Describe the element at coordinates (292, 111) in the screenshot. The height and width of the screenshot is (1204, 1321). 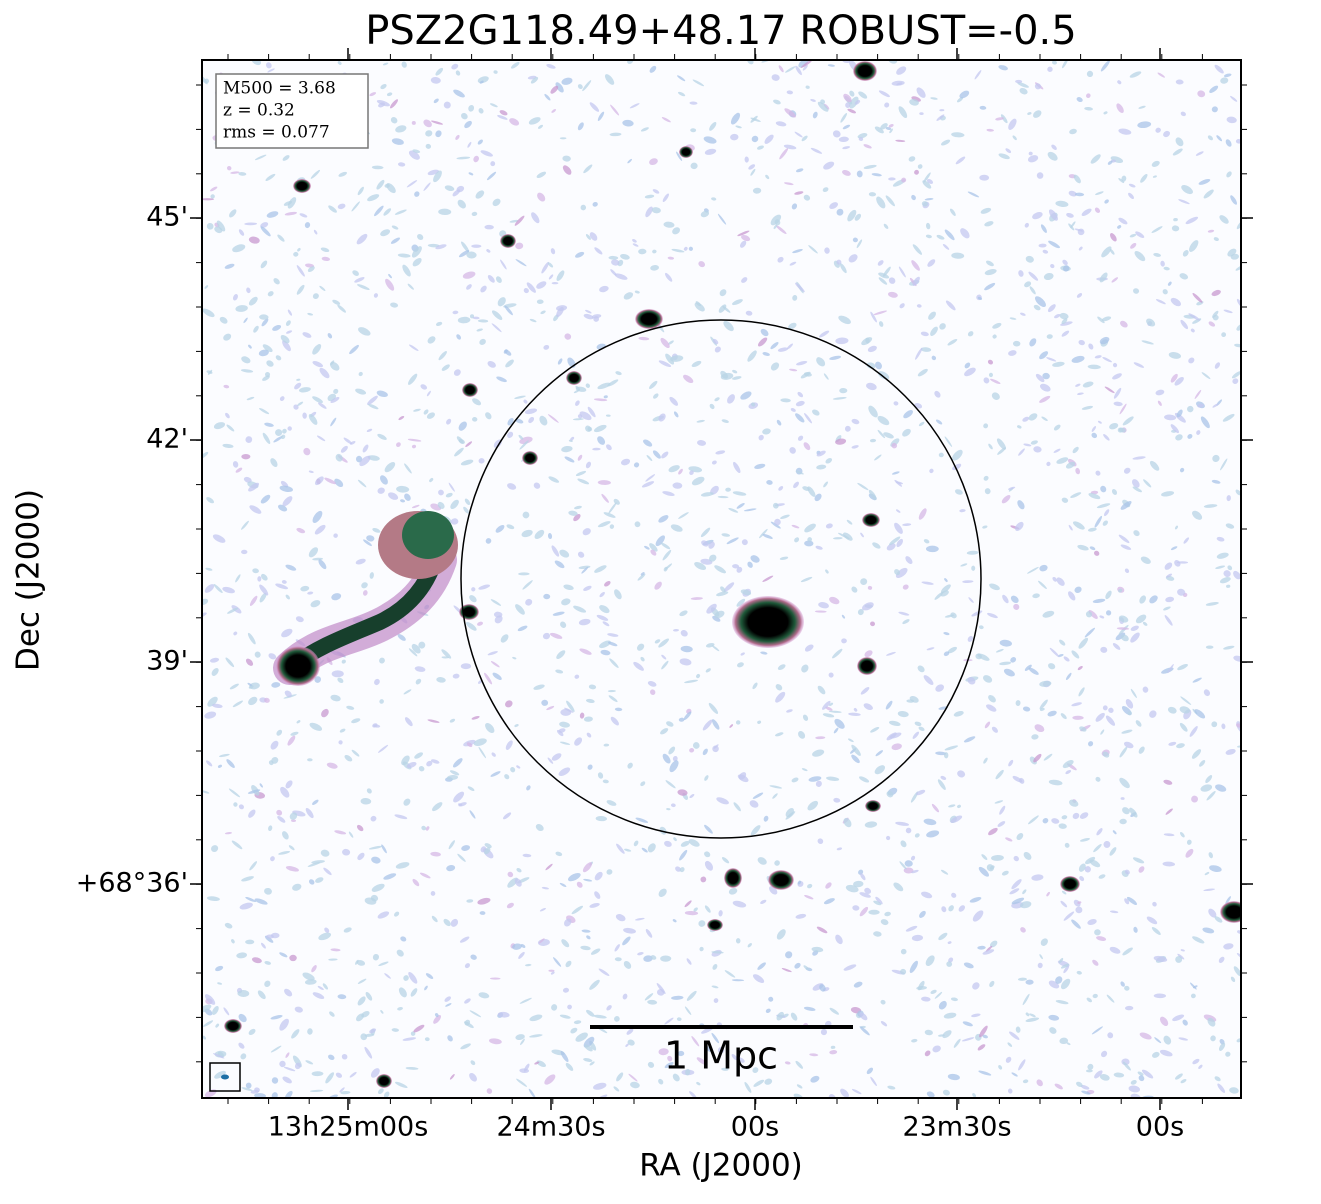
I see `info-box` at that location.